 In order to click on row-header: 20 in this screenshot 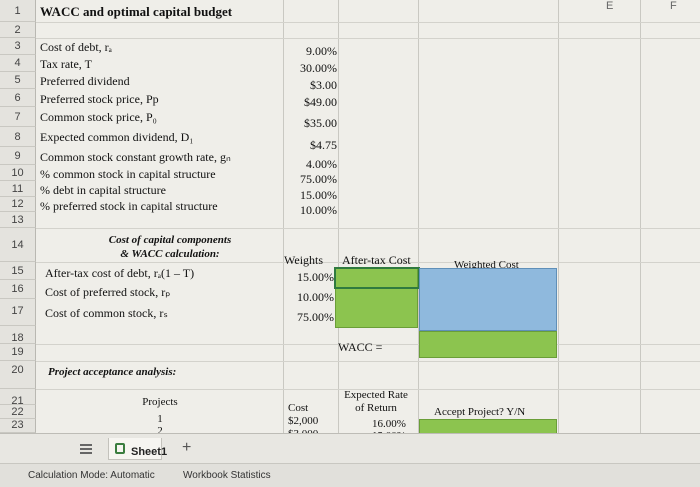, I will do `click(18, 375)`.